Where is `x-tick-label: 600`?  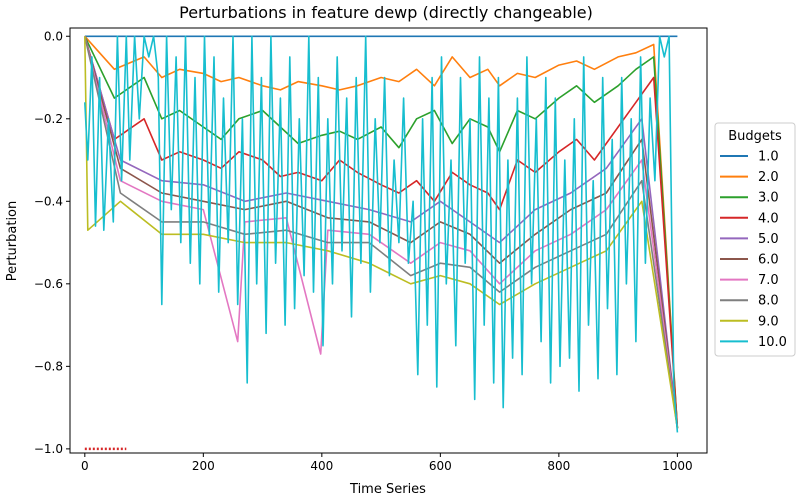 x-tick-label: 600 is located at coordinates (440, 466).